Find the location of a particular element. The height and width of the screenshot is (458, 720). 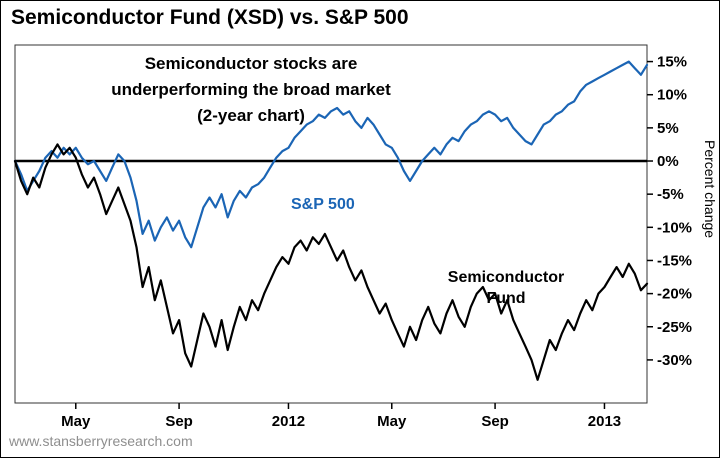

x-tick-label: 2013 is located at coordinates (604, 421).